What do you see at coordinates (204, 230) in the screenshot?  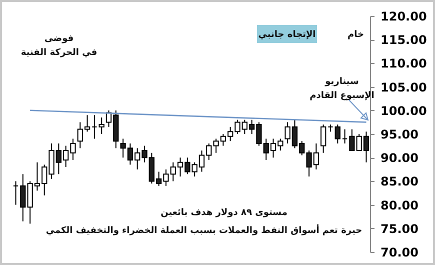 I see `annotation: حيرة تعم أسواق النفط والعملات بسبب العملة الخضراء والتخفيف الكمي` at bounding box center [204, 230].